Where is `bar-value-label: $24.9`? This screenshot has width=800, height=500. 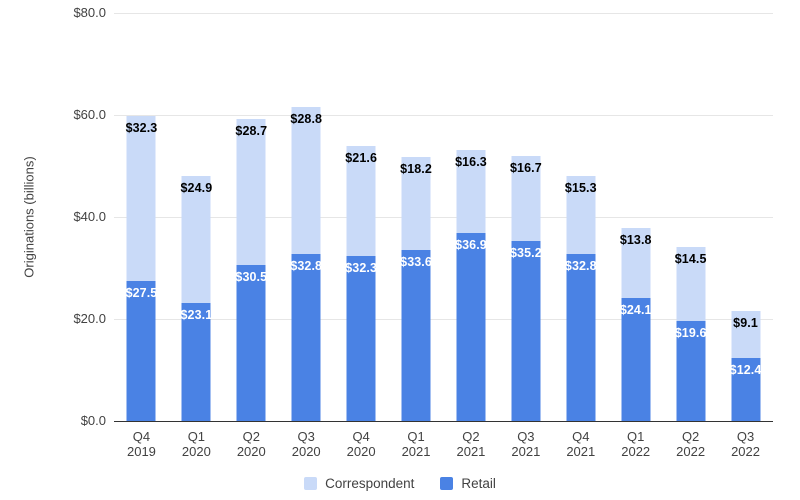 bar-value-label: $24.9 is located at coordinates (196, 188).